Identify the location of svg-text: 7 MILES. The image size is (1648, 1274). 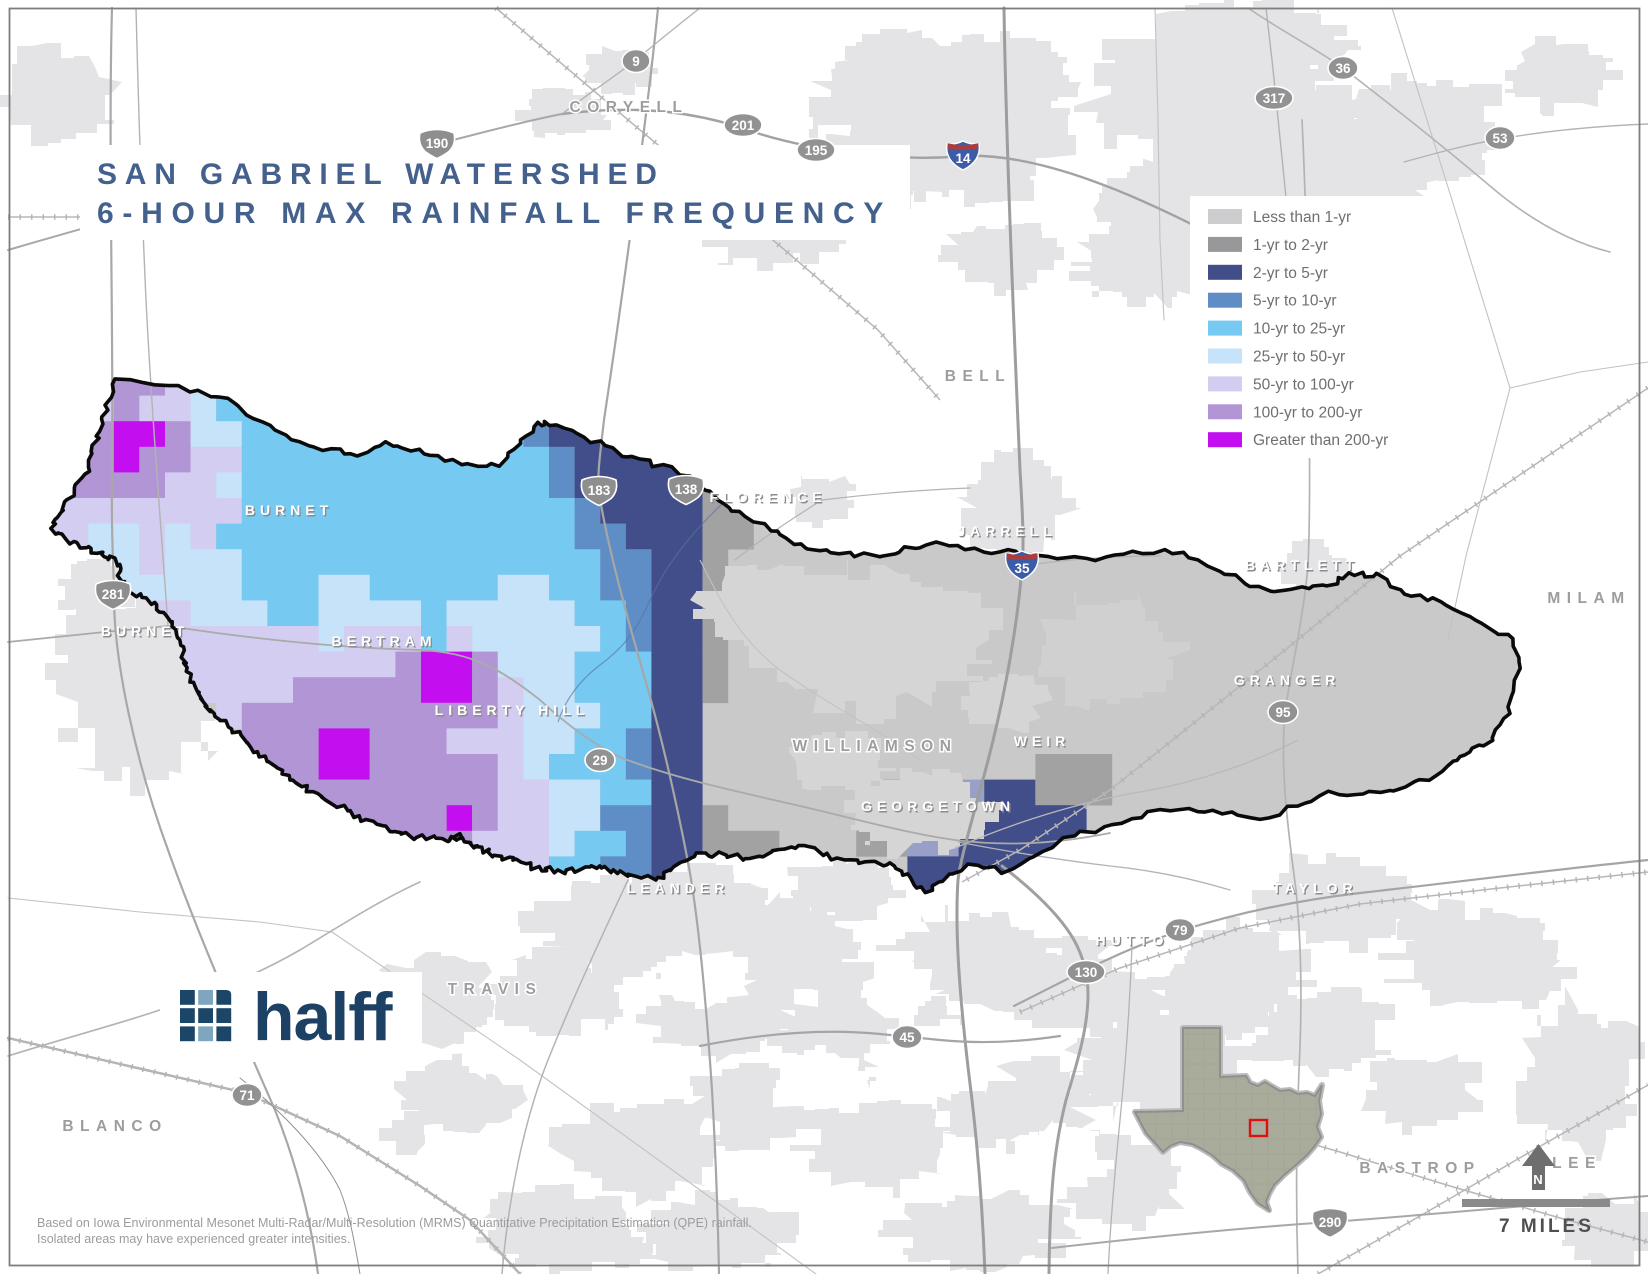
(1546, 1226).